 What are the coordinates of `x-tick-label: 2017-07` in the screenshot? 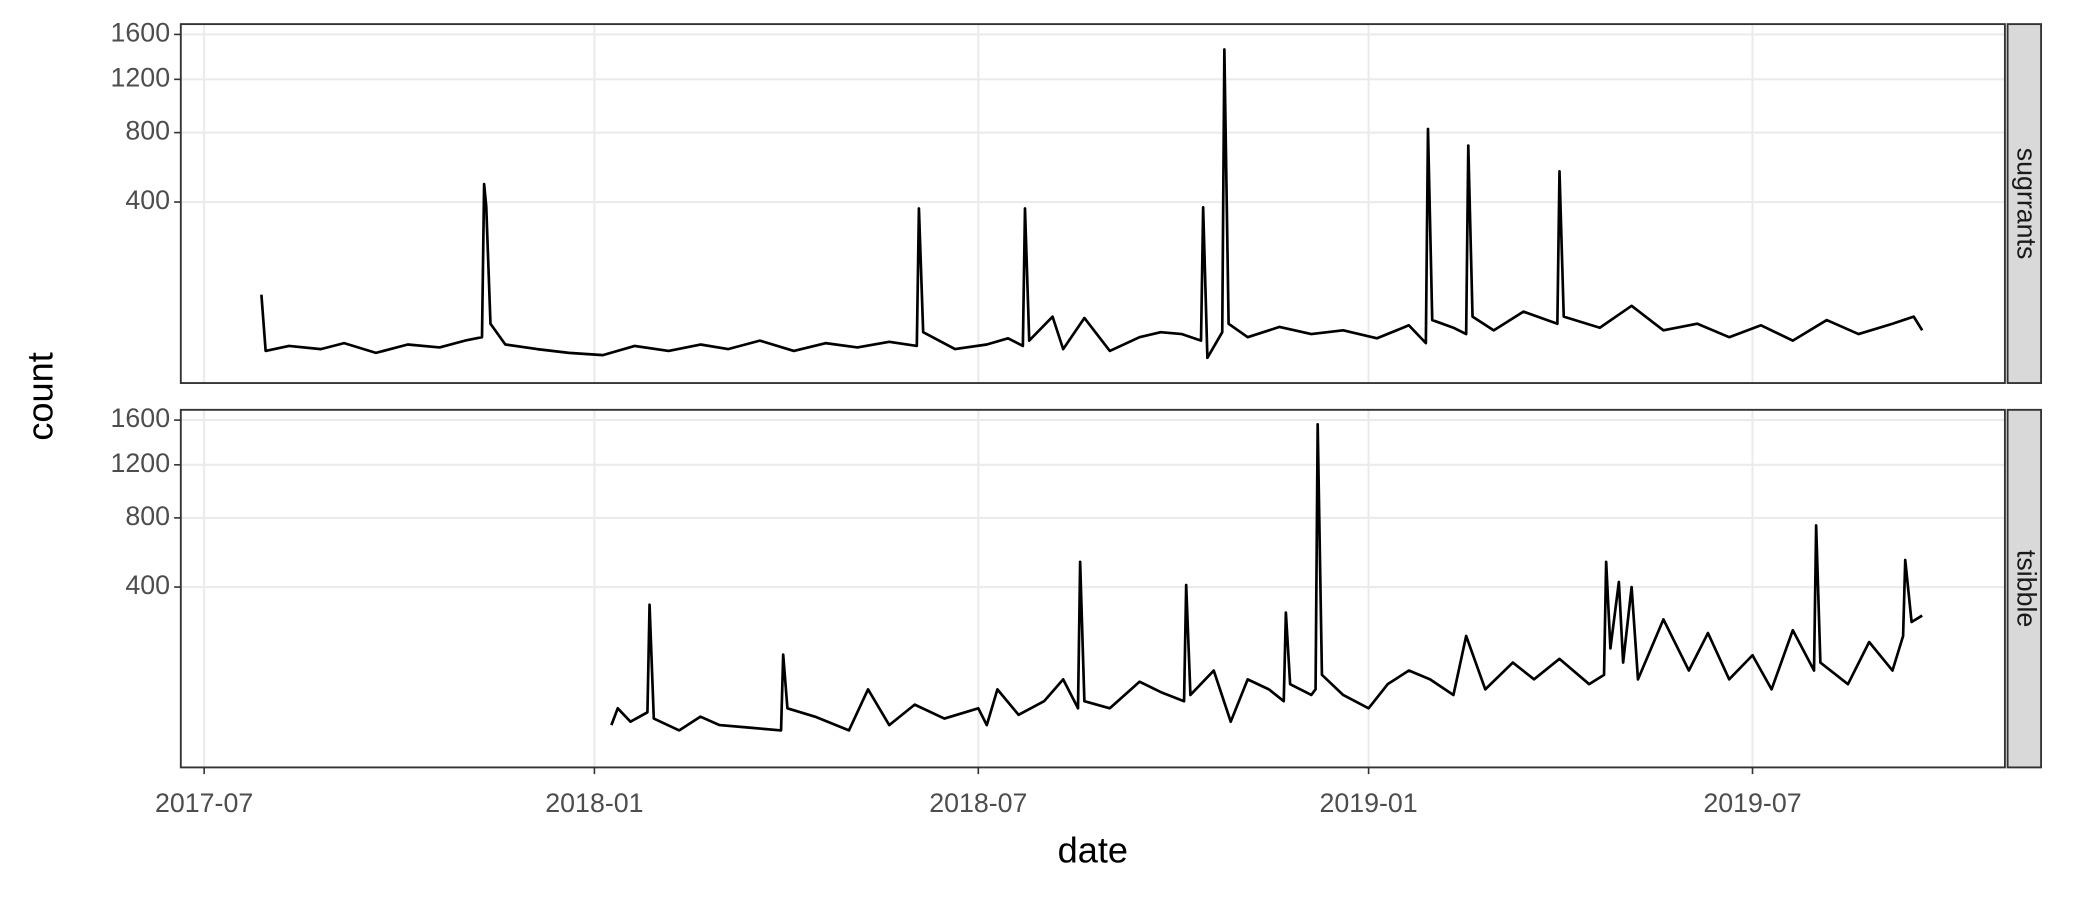 It's located at (204, 803).